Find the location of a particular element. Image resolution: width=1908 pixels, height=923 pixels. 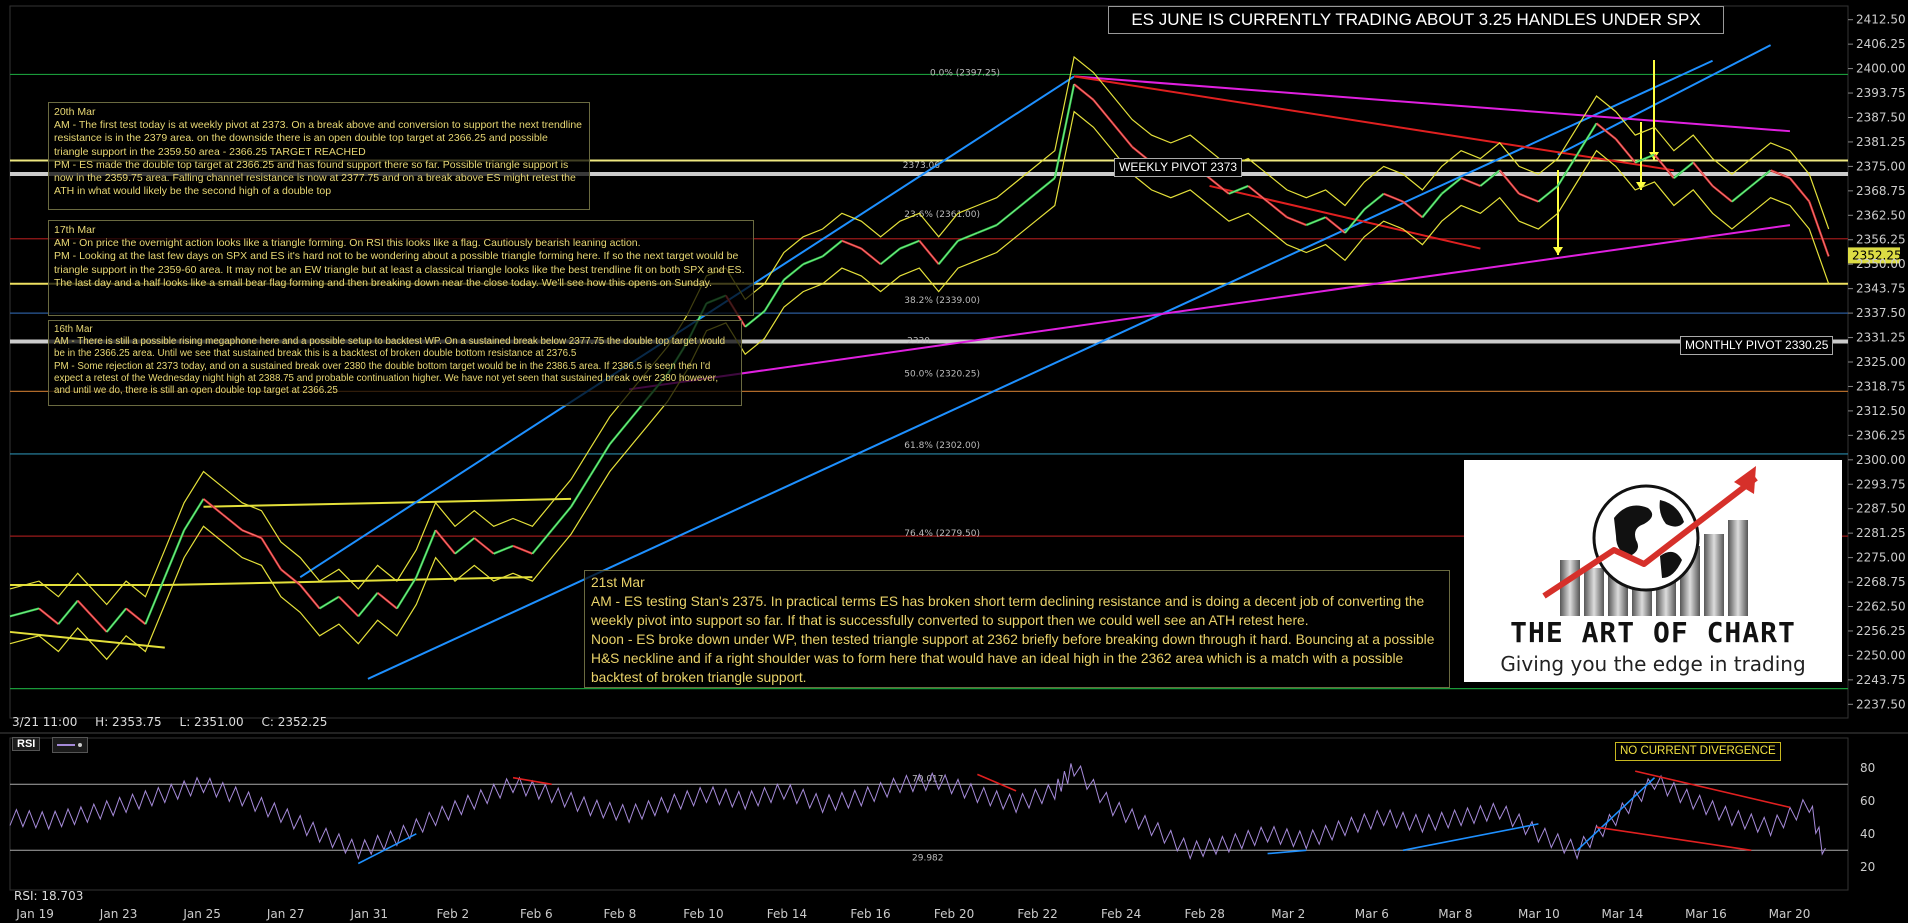

price-tick-label: 2343.75 is located at coordinates (1881, 289).